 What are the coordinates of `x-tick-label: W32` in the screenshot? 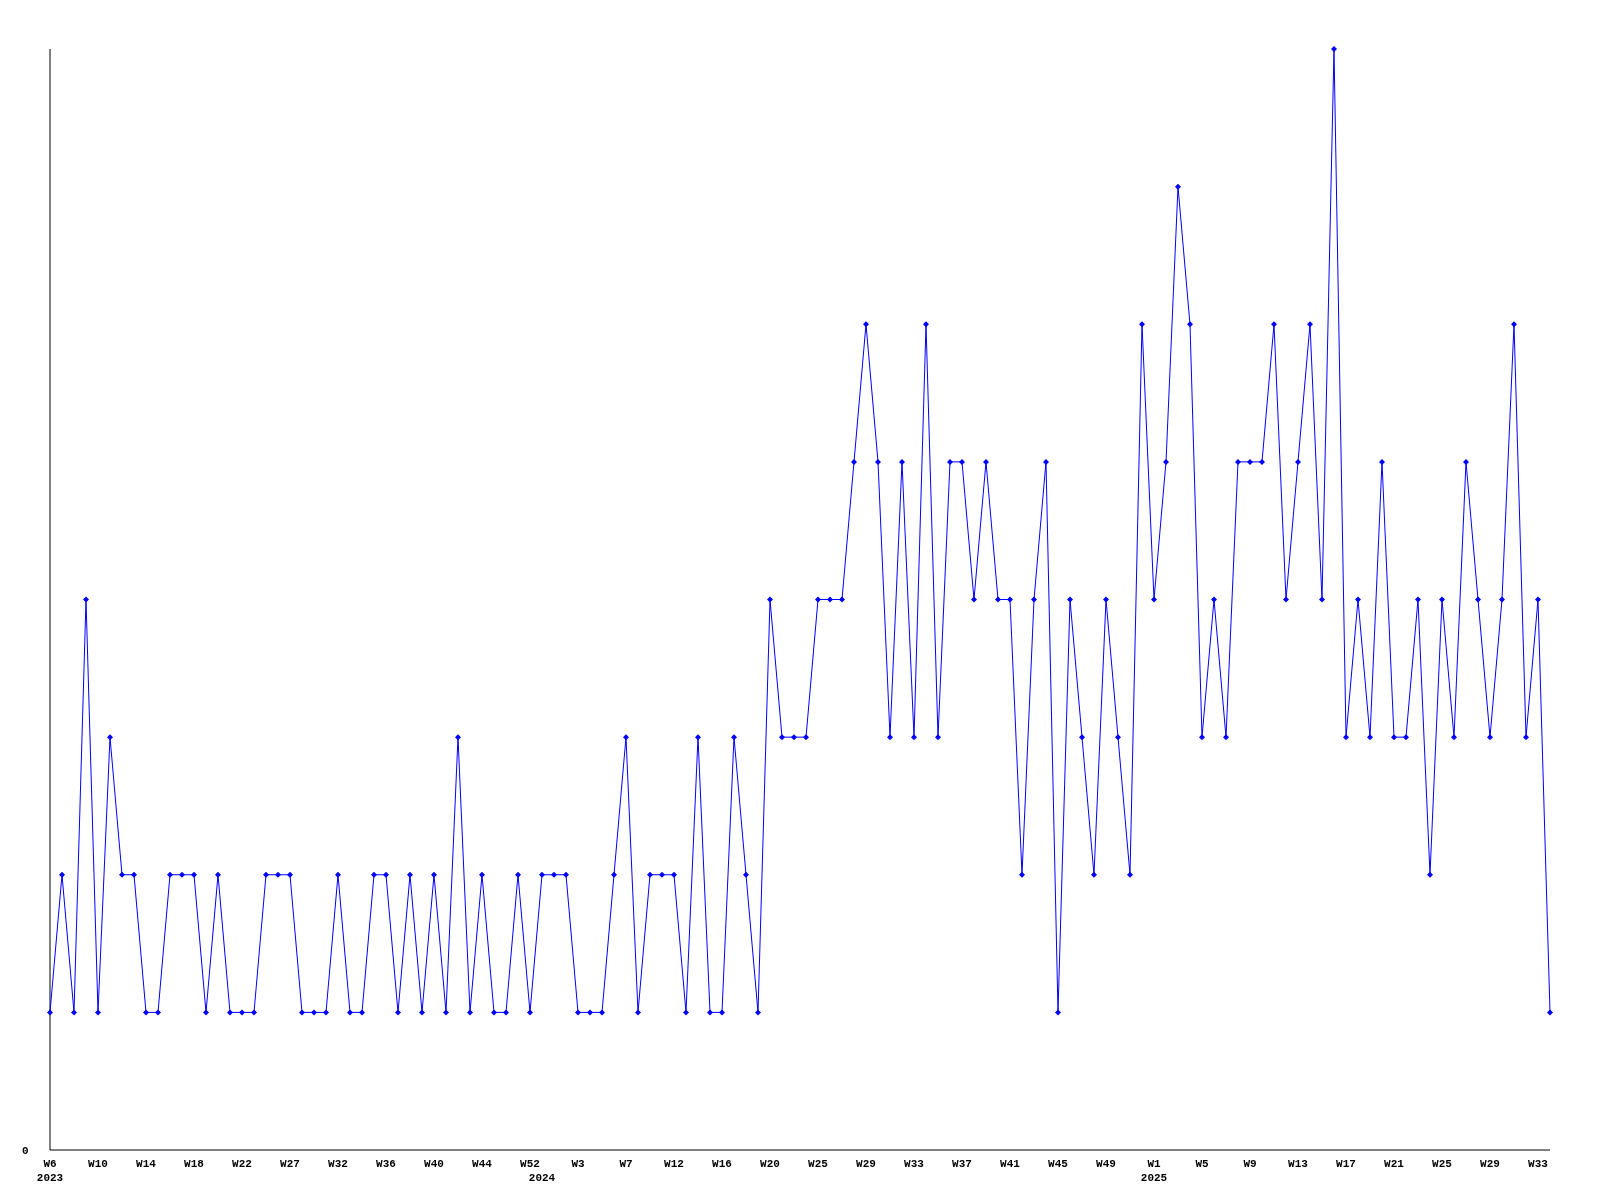 It's located at (338, 1164).